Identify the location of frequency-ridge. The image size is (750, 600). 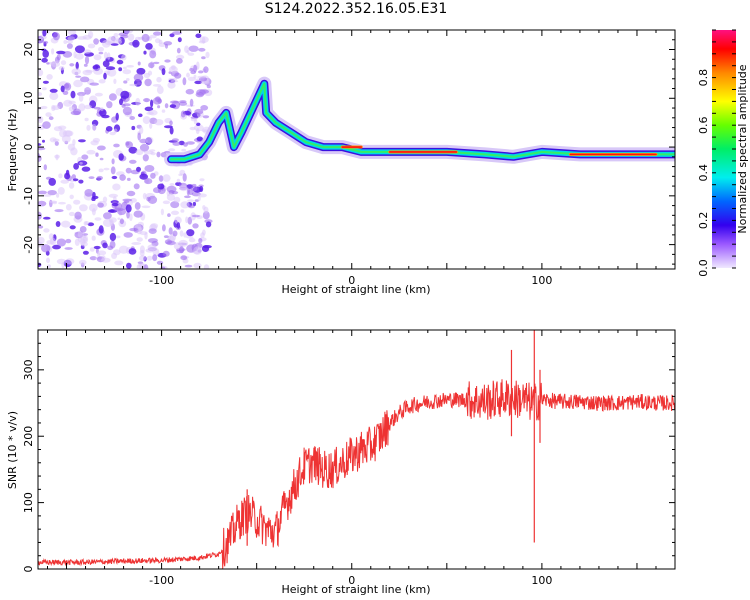
(419, 121).